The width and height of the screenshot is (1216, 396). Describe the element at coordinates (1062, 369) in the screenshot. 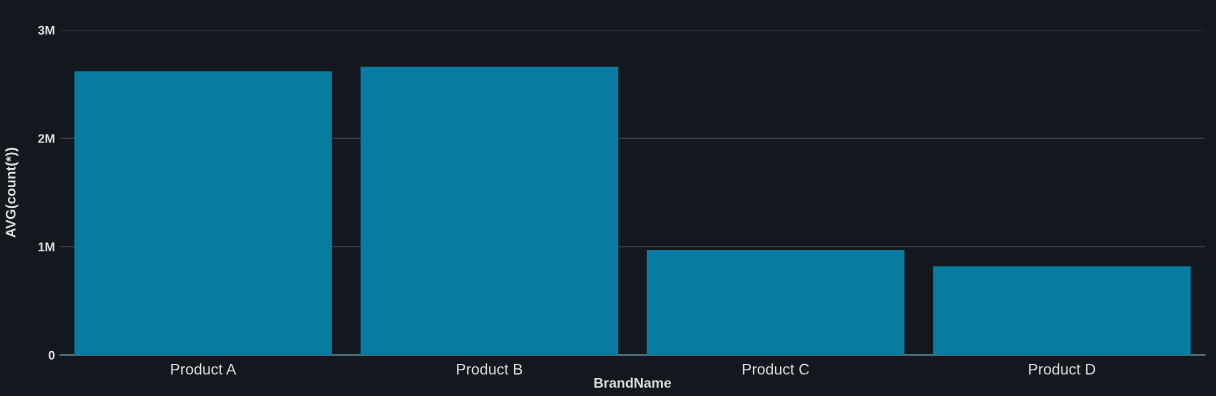

I see `x-tick-label: Product D` at that location.